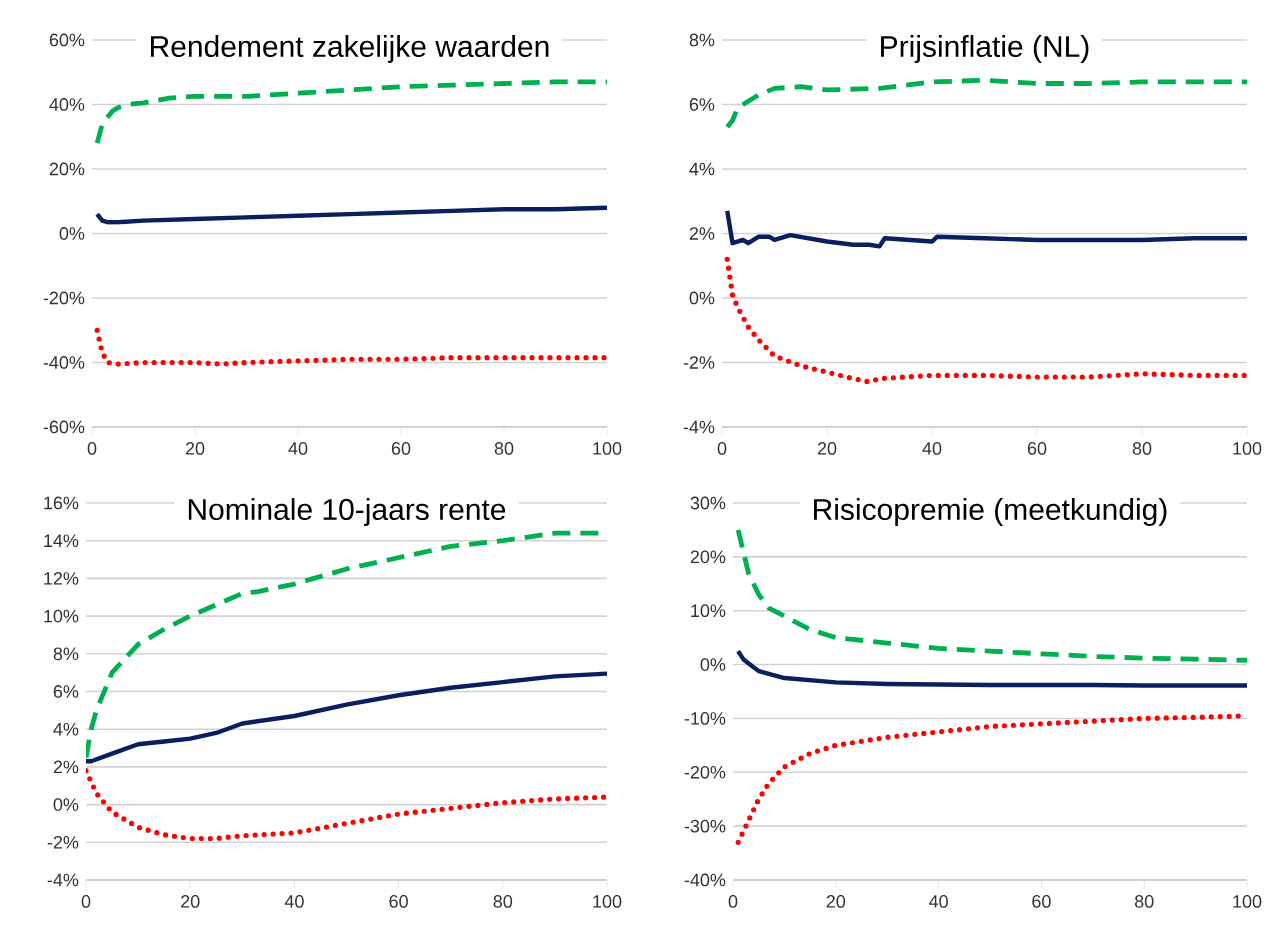 This screenshot has width=1280, height=941. I want to click on y-tick-label: -10%, so click(705, 718).